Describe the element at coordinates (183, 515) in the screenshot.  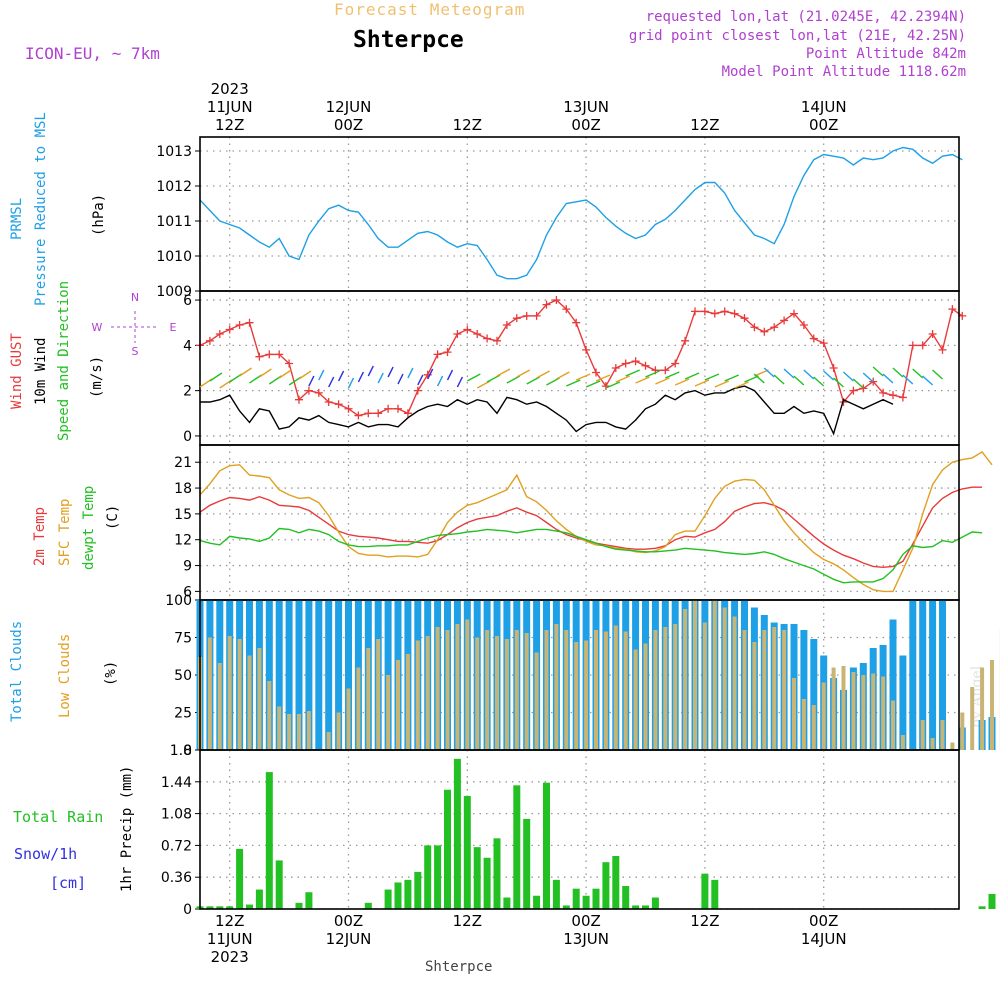
I see `y-tick-label: 15` at that location.